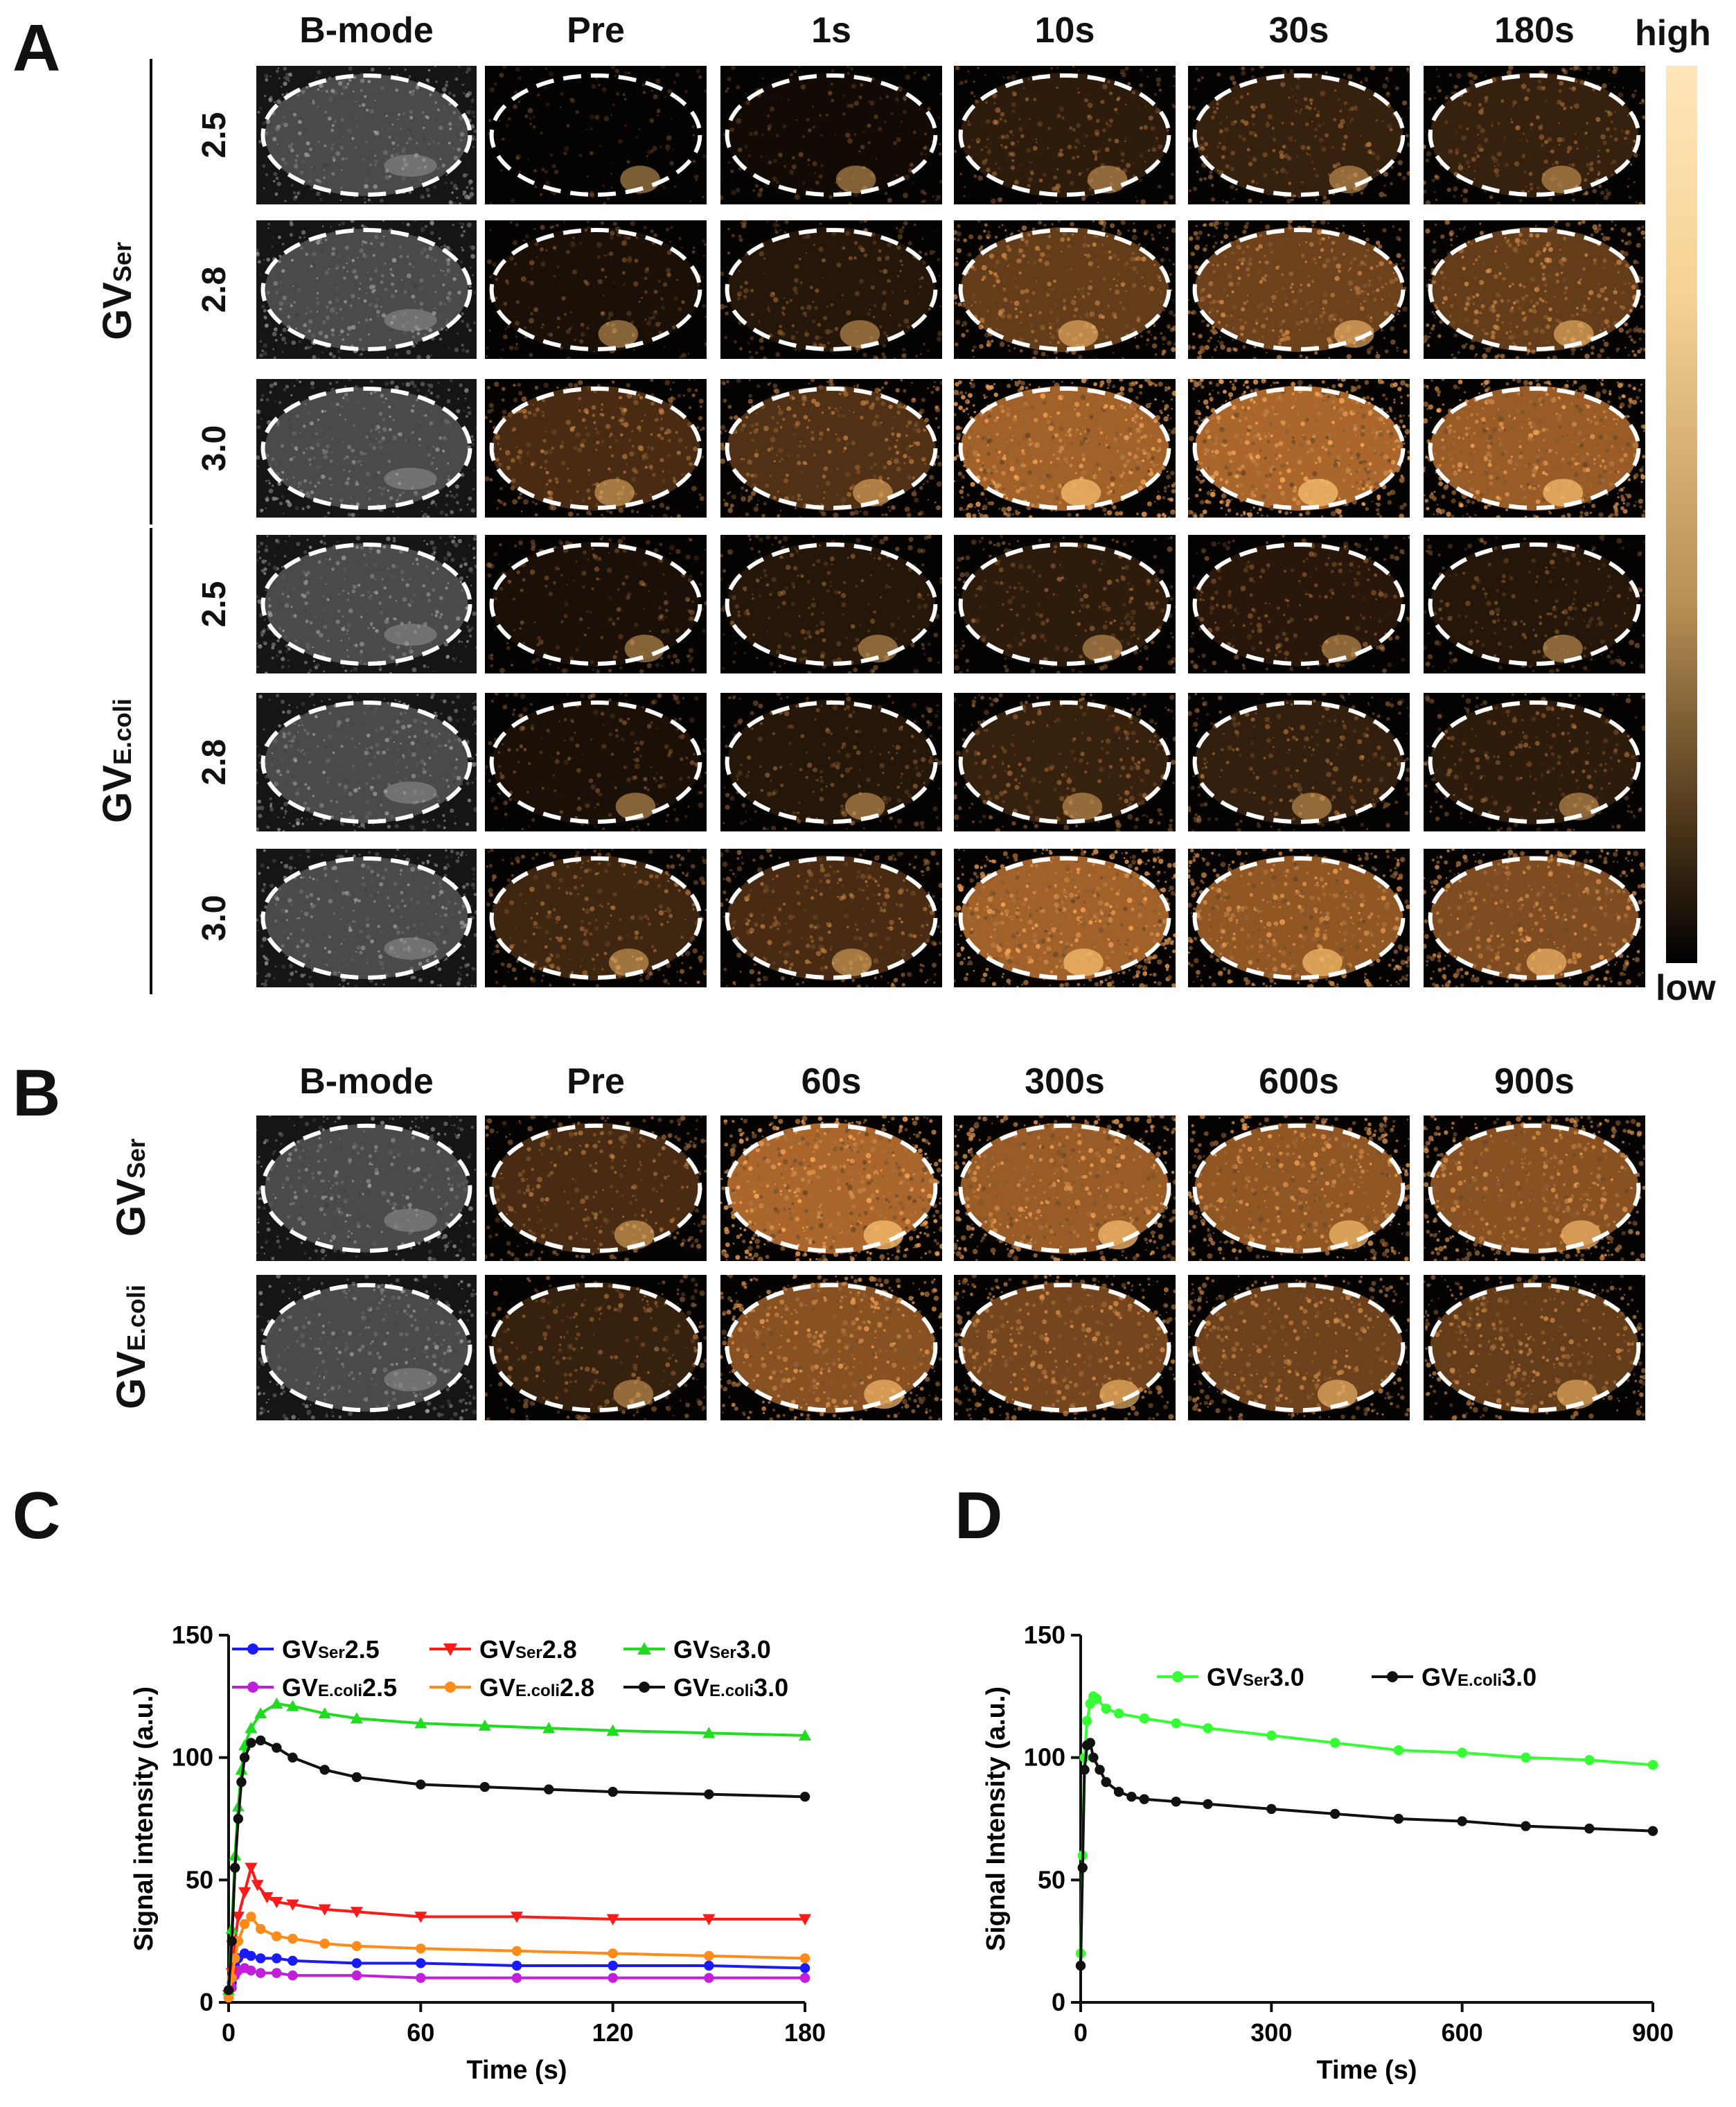 The image size is (1736, 2107). Describe the element at coordinates (144, 1819) in the screenshot. I see `y-axis-label: Signal intensity (a.u.)` at that location.